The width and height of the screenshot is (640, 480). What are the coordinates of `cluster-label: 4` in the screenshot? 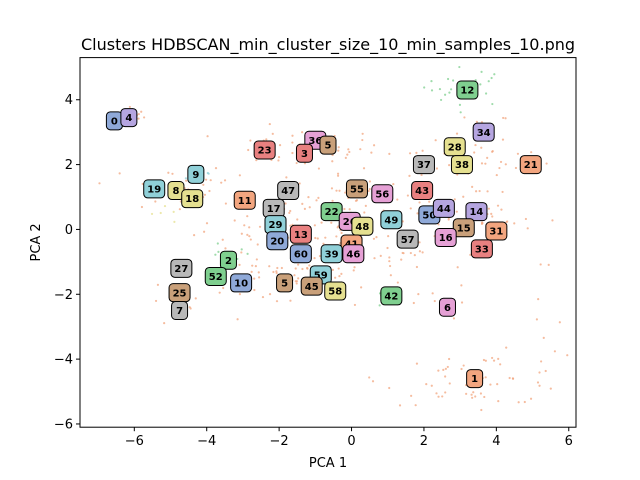 It's located at (129, 118).